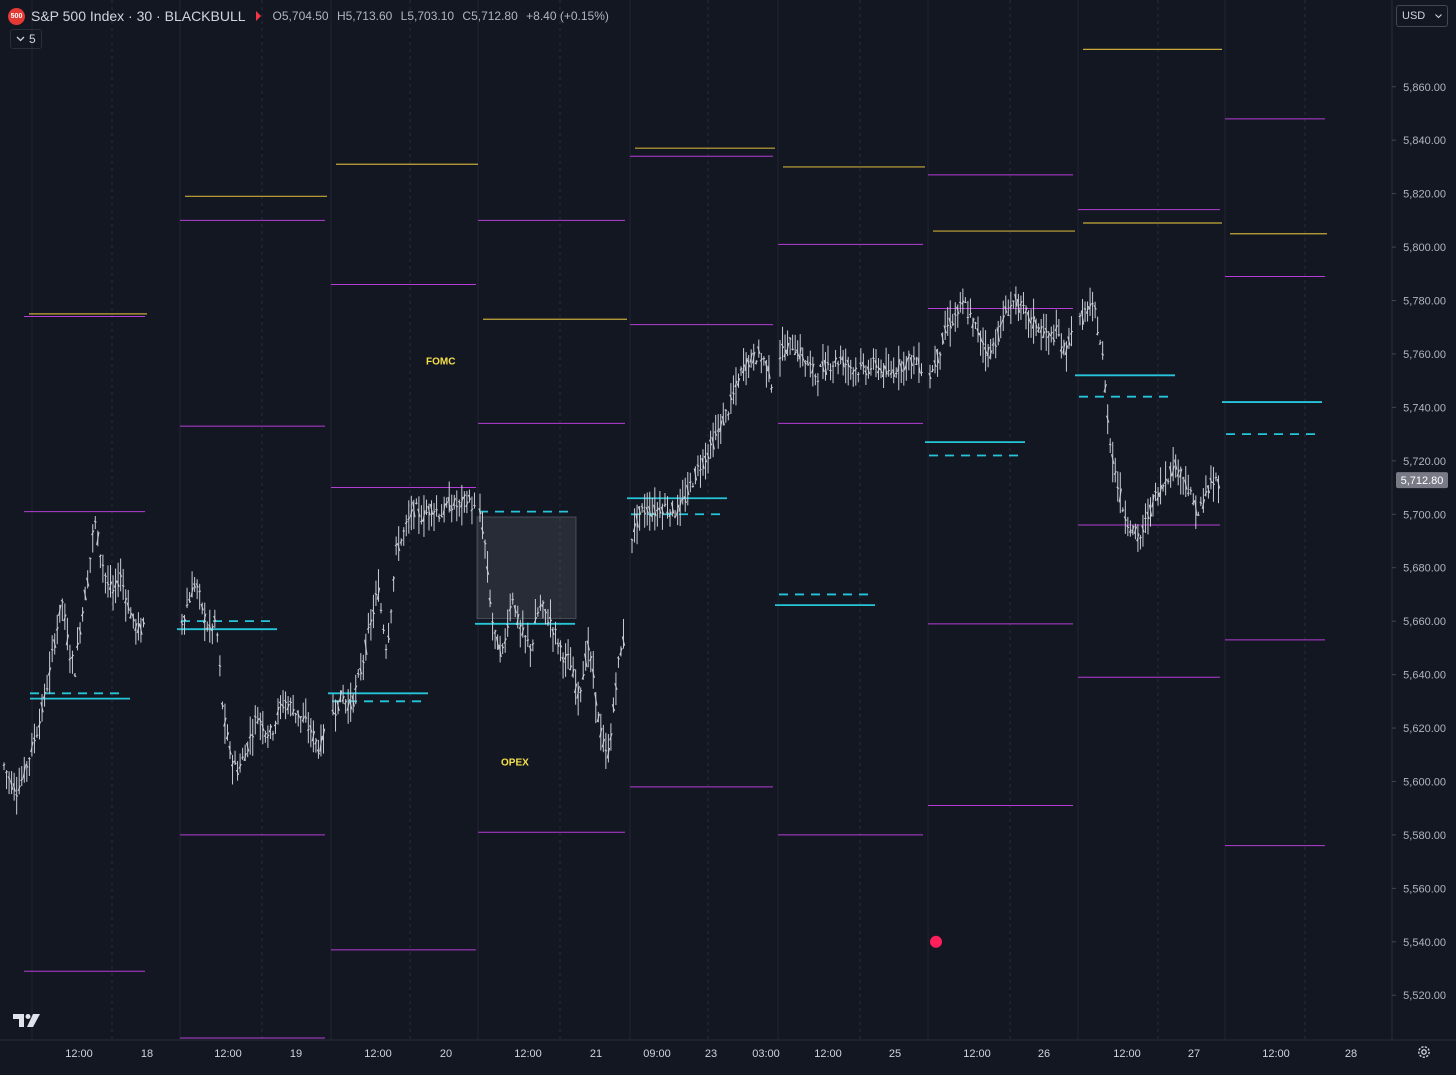 Image resolution: width=1456 pixels, height=1075 pixels. What do you see at coordinates (766, 1054) in the screenshot?
I see `time-tick-label: 03:00` at bounding box center [766, 1054].